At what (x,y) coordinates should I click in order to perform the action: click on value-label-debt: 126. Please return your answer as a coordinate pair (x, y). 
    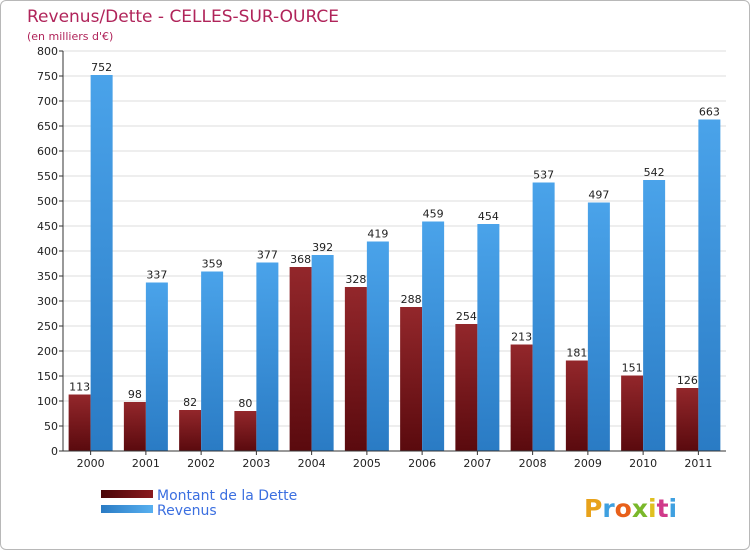
    Looking at the image, I should click on (687, 380).